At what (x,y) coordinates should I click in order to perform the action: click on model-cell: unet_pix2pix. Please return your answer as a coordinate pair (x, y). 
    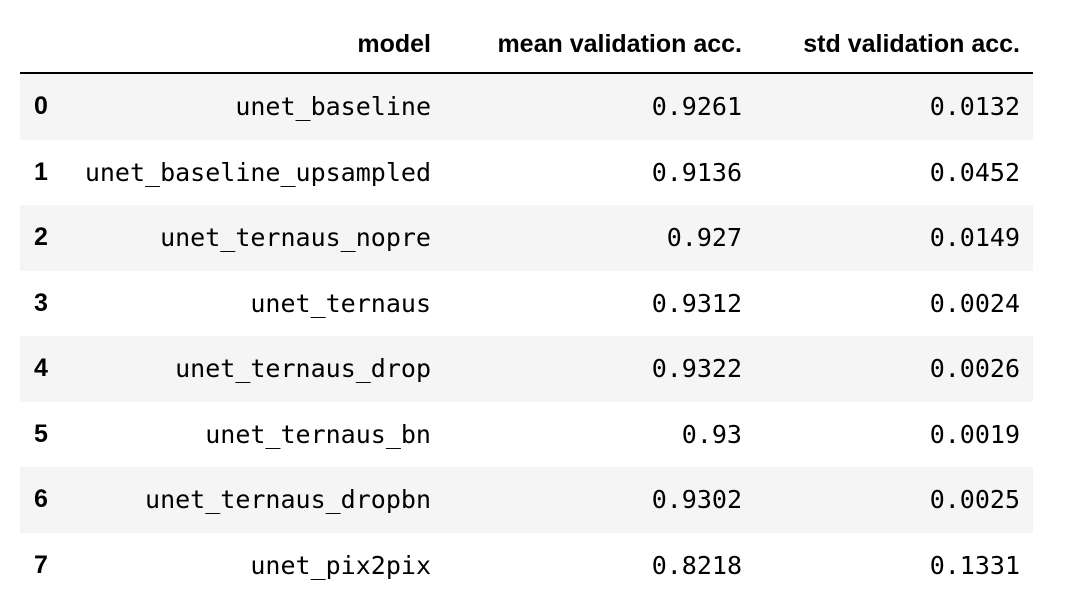
    Looking at the image, I should click on (340, 565).